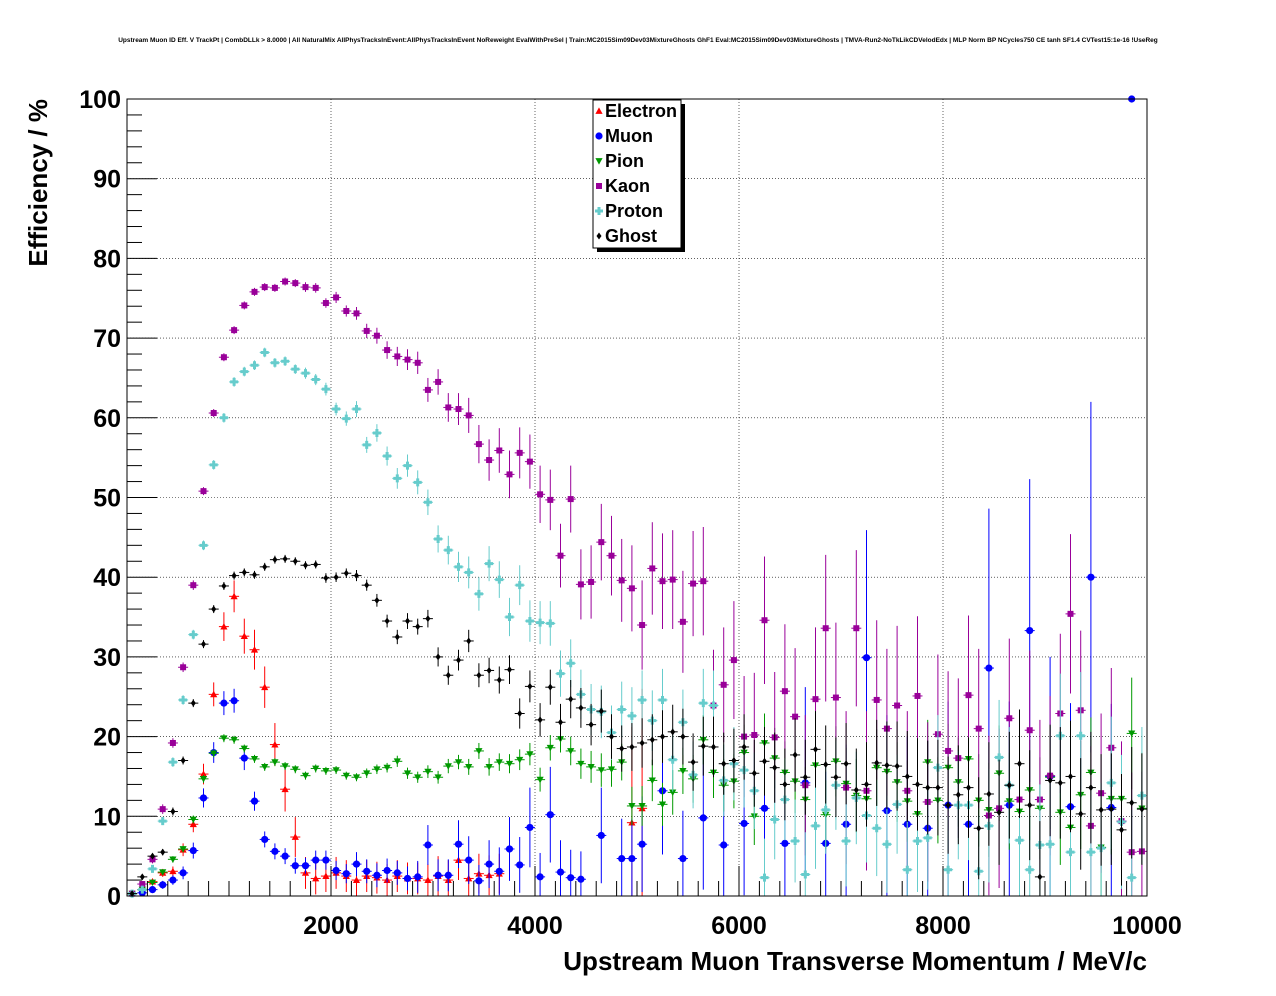  I want to click on electron-legend-marker, so click(599, 110).